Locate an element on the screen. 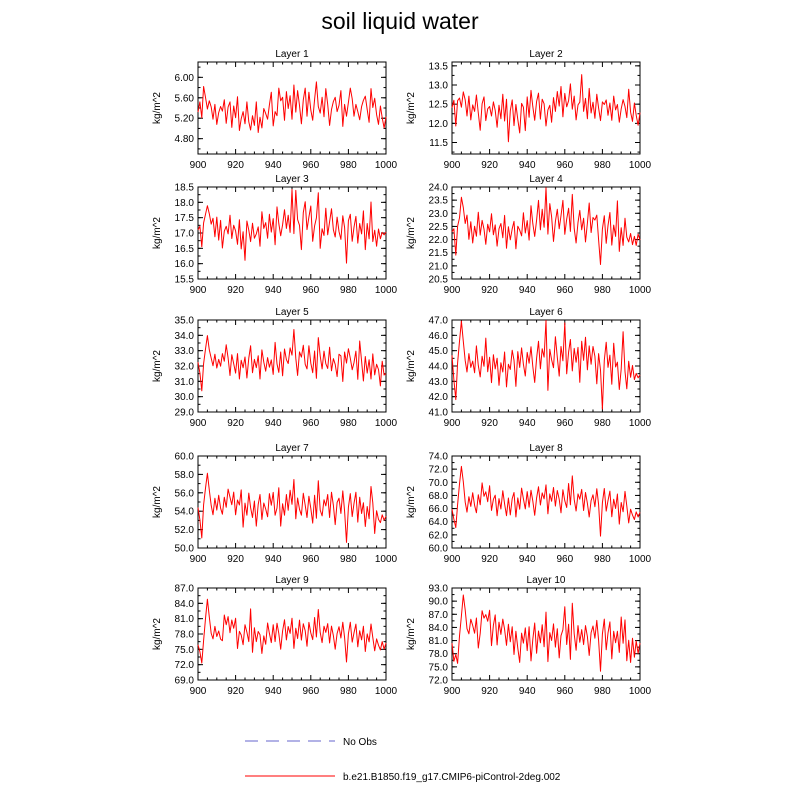 This screenshot has height=800, width=800. panel-title: Layer 6 is located at coordinates (546, 312).